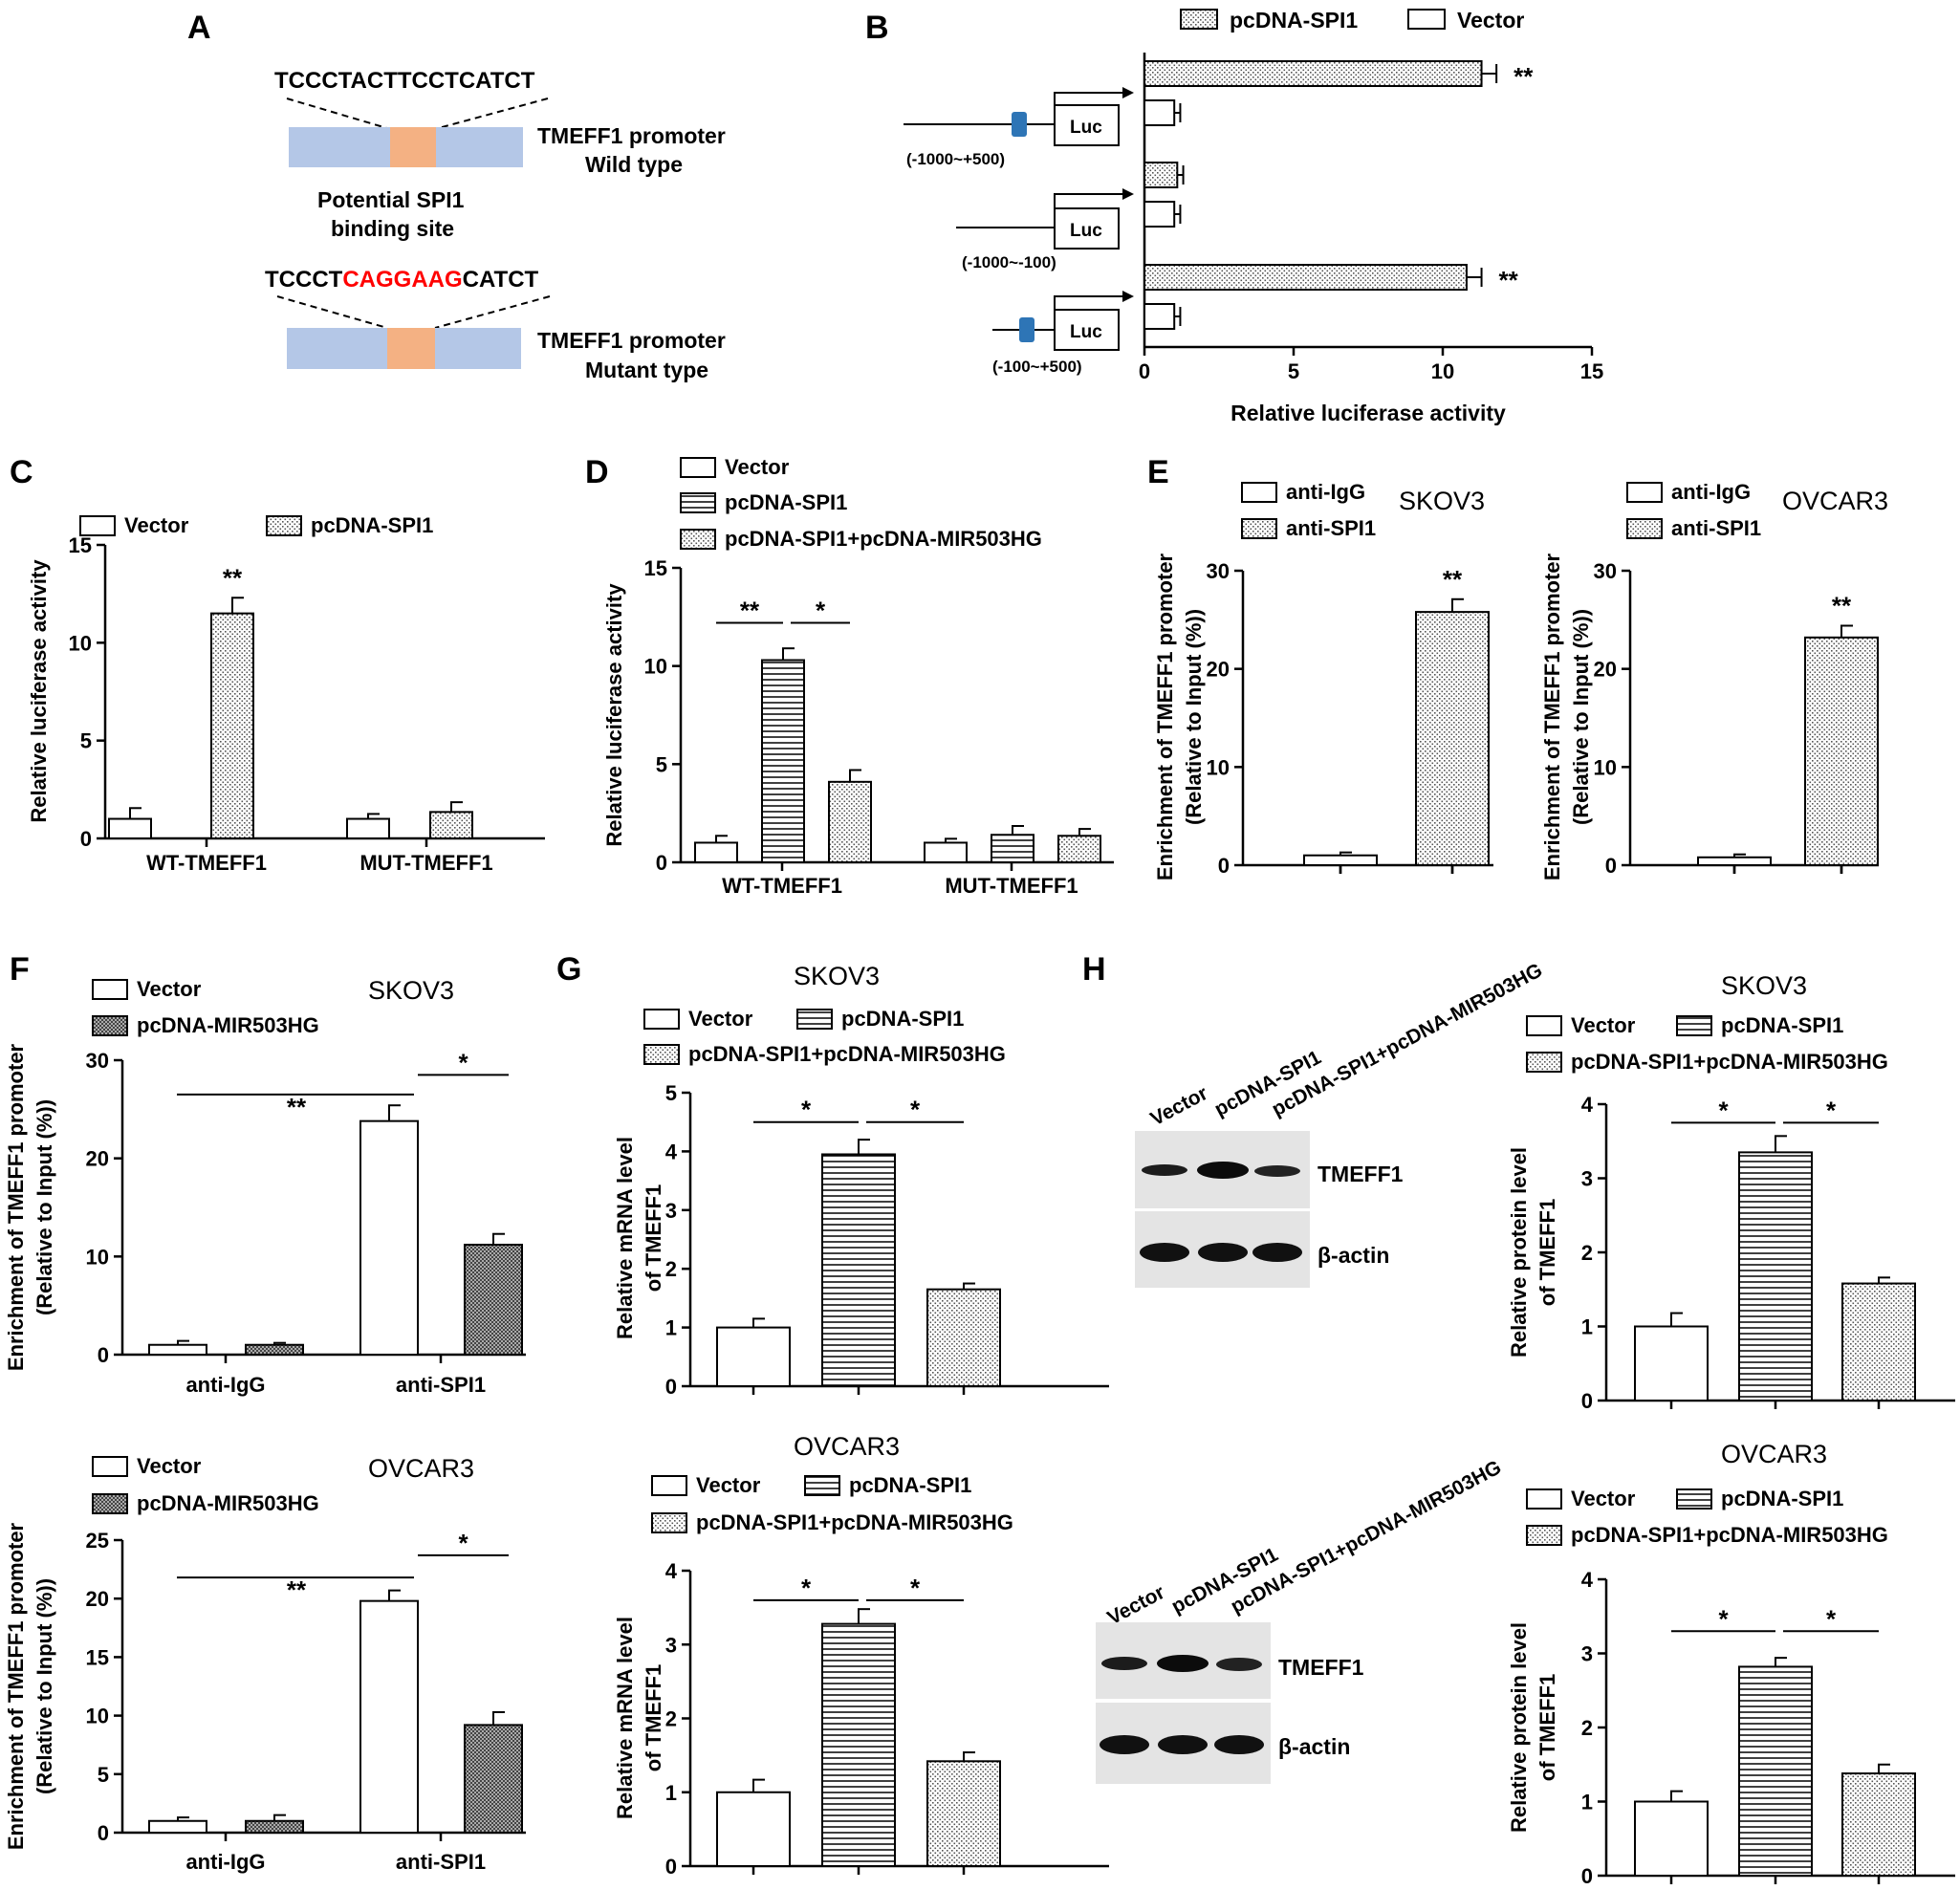 The image size is (1960, 1890). Describe the element at coordinates (1144, 371) in the screenshot. I see `x-tick-label: 0` at that location.